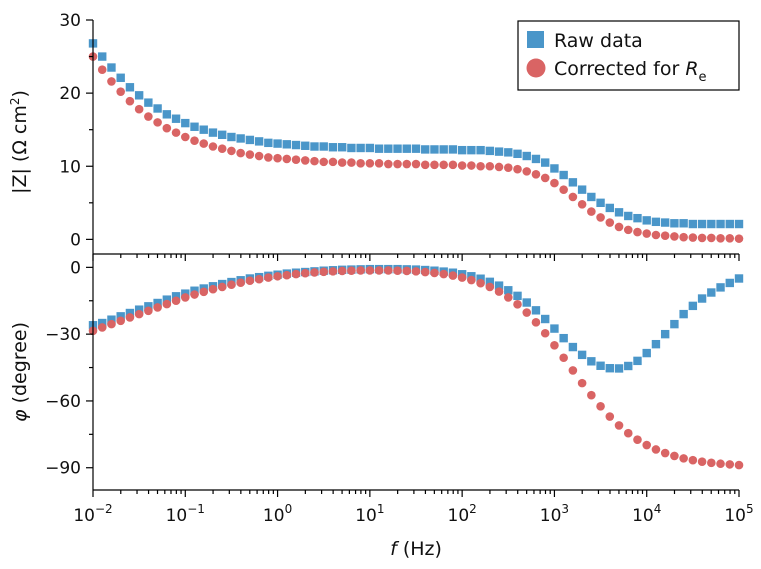 This screenshot has width=761, height=569. Describe the element at coordinates (369, 514) in the screenshot. I see `x-tick-label: 10¹` at that location.